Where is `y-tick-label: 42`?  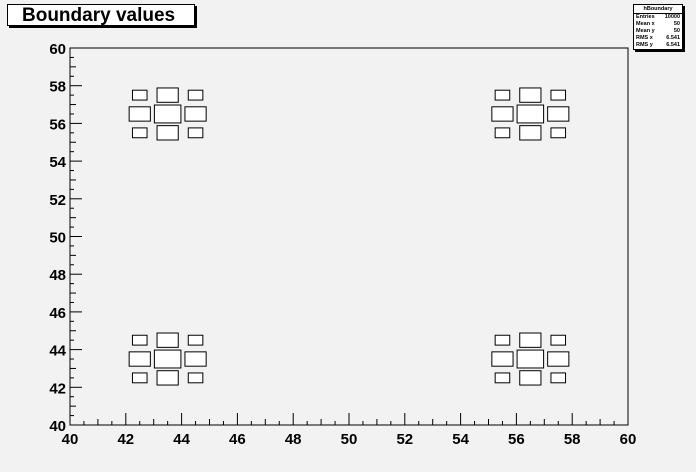
y-tick-label: 42 is located at coordinates (57, 388).